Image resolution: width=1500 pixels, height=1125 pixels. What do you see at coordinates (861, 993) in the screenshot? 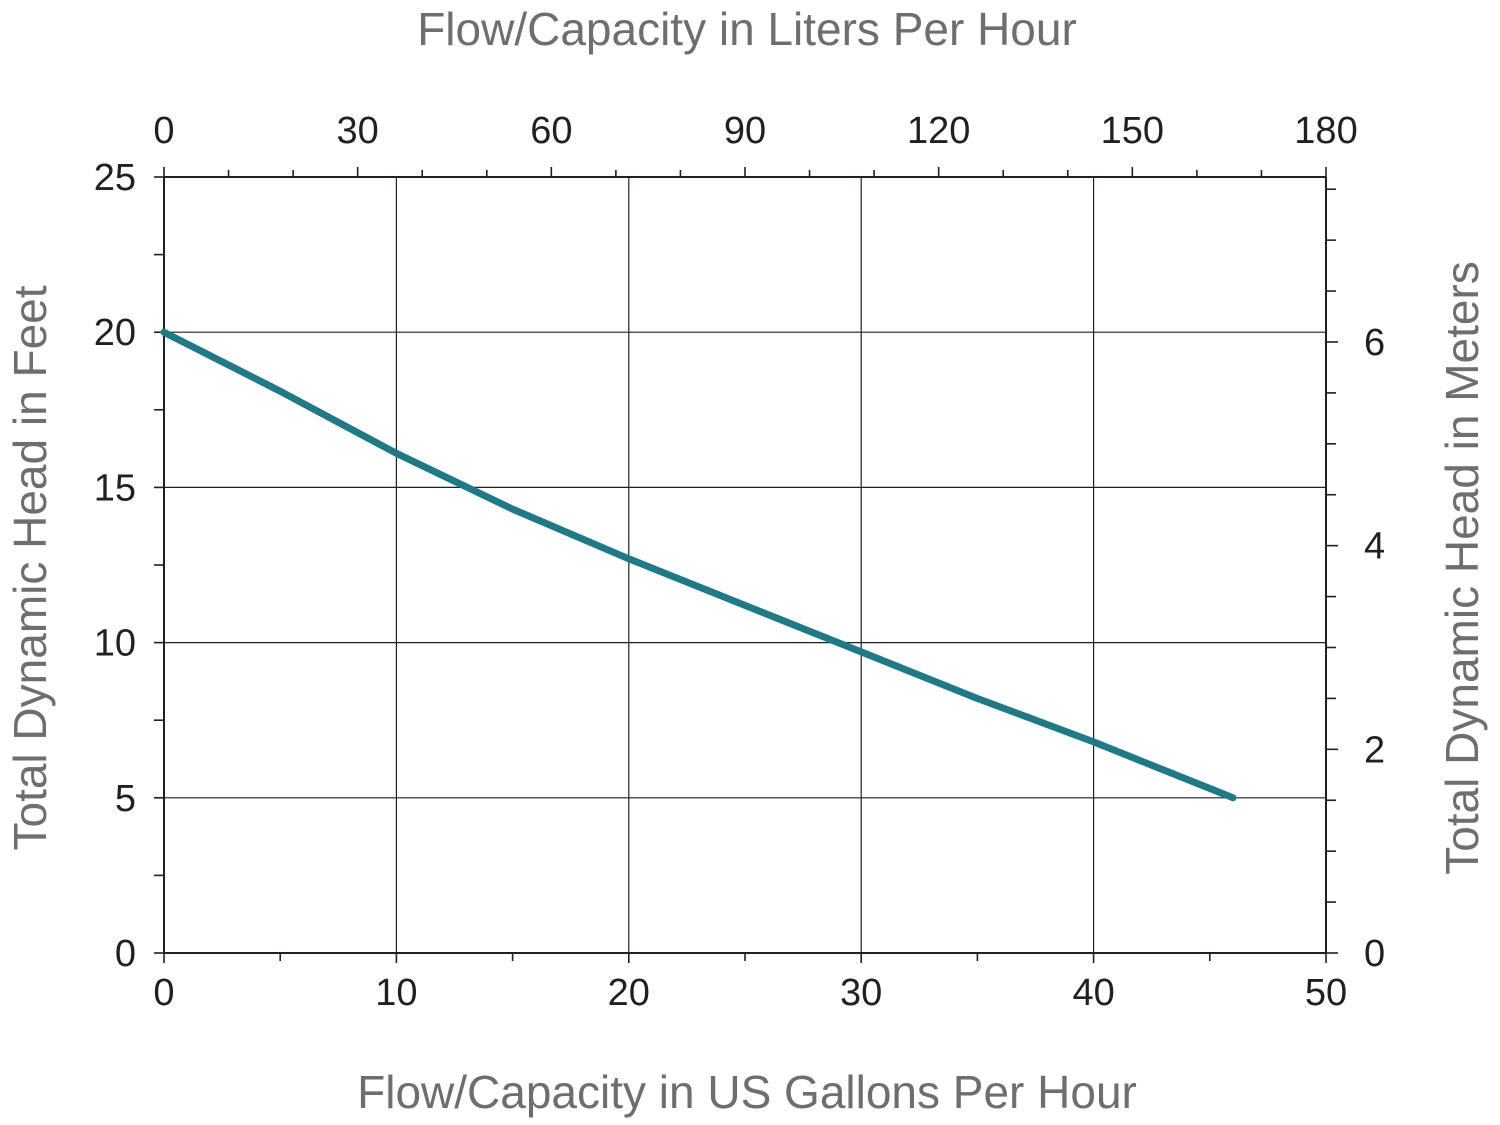
I see `x-tick-label: 30` at bounding box center [861, 993].